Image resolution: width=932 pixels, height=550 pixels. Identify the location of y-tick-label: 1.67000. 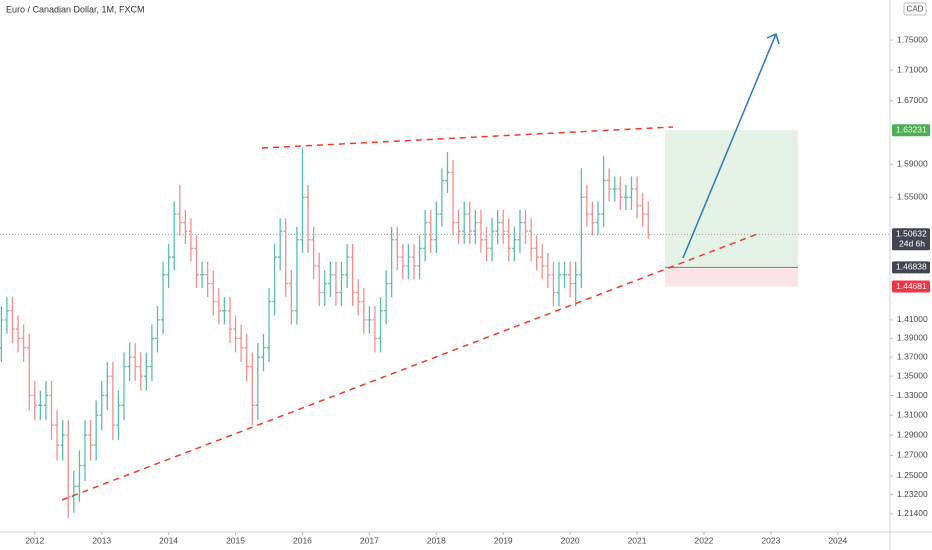
(912, 100).